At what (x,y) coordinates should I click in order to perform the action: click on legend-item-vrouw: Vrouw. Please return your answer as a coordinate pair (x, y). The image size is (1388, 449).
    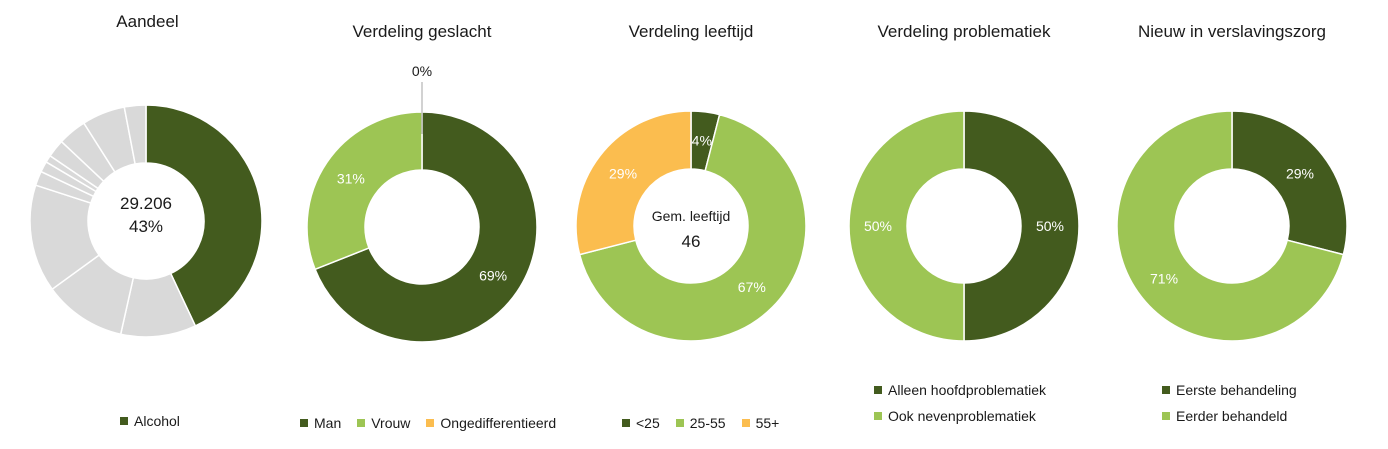
    Looking at the image, I should click on (383, 423).